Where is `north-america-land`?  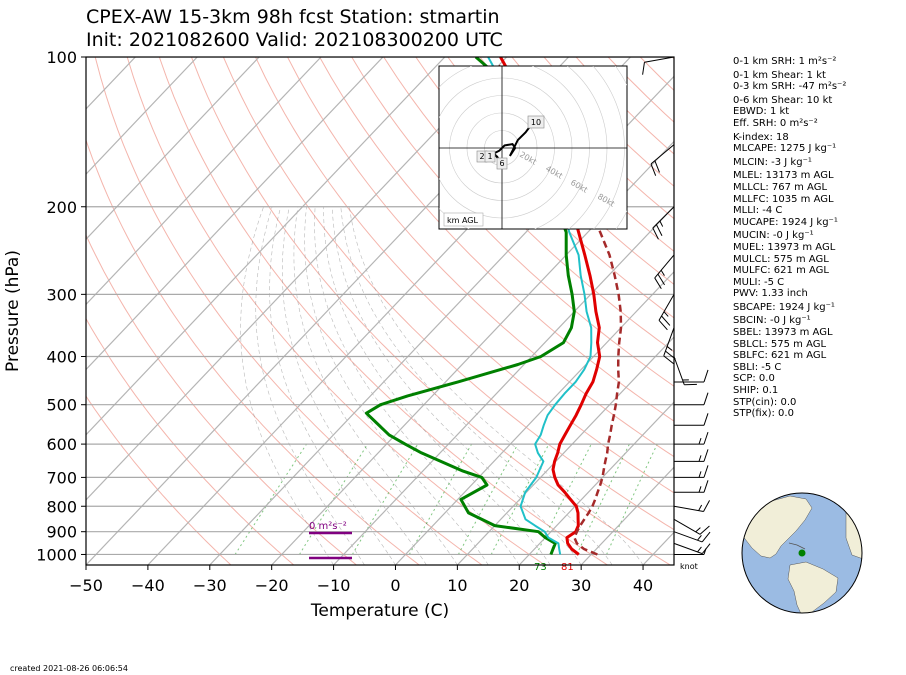
north-america-land is located at coordinates (777, 527).